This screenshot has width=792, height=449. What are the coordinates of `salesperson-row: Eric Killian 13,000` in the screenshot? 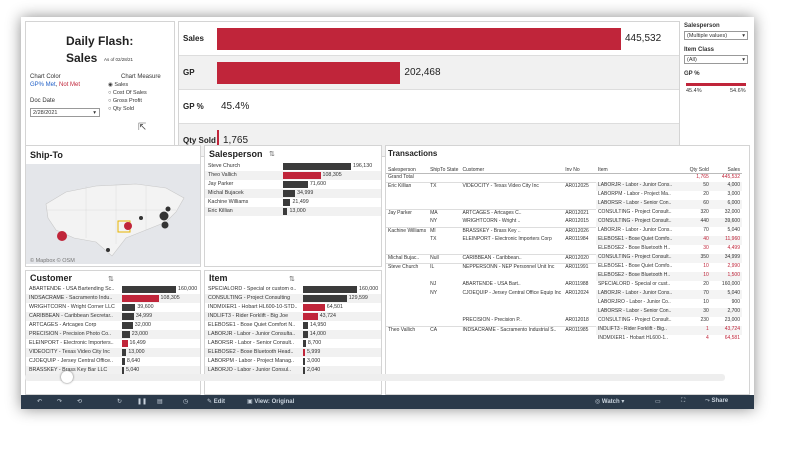 It's located at (293, 211).